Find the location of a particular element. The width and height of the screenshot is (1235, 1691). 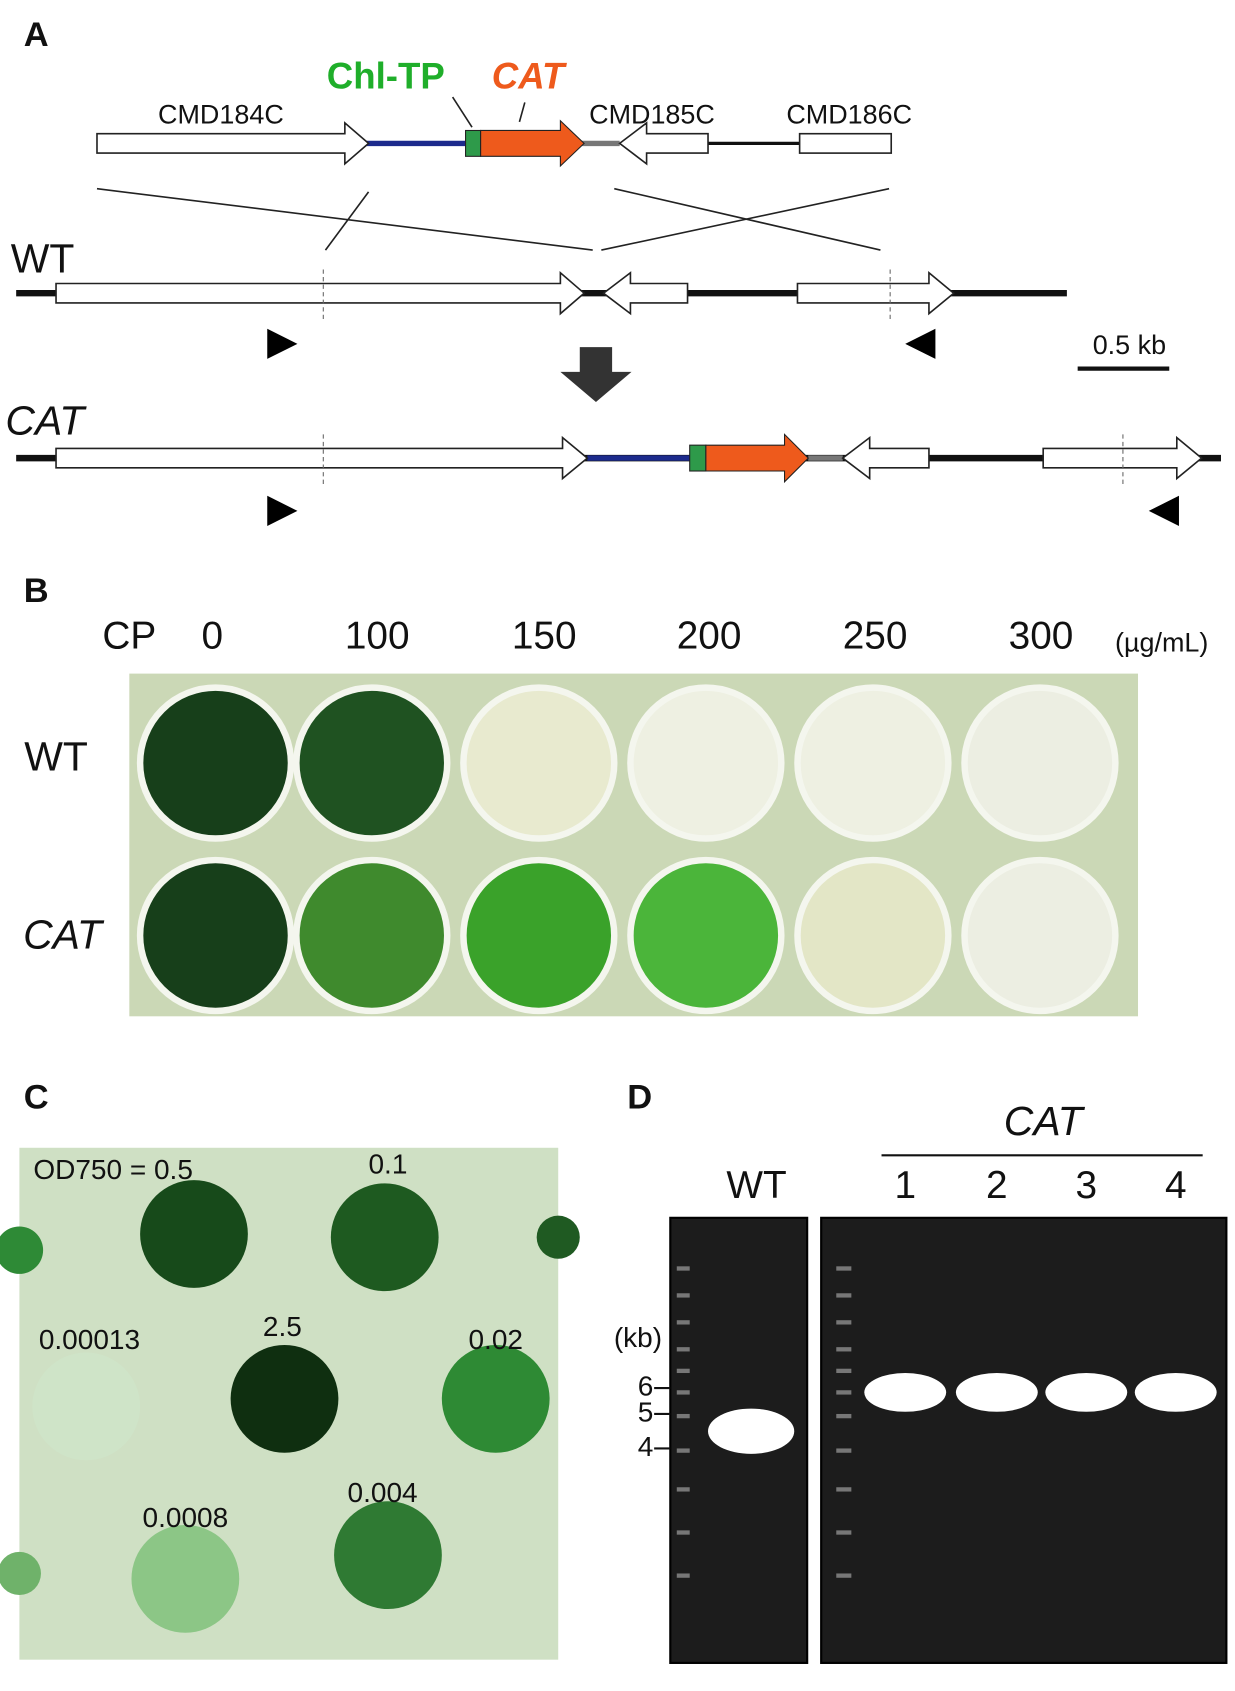

lane-label: 1 is located at coordinates (905, 1185).